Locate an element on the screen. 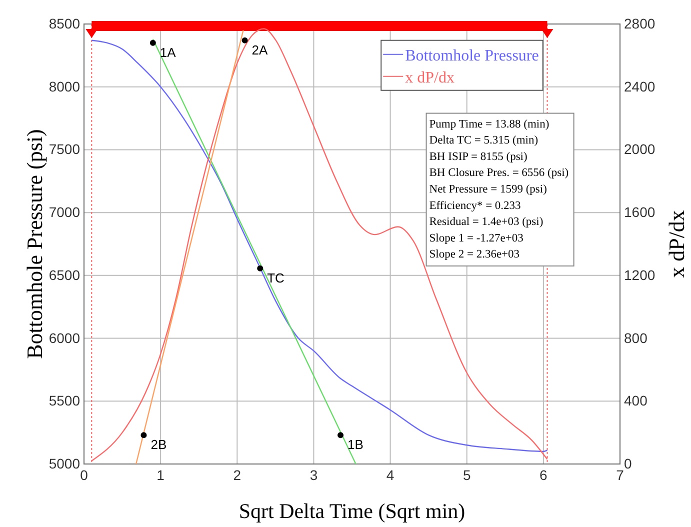 This screenshot has height=527, width=691. y-tick-label: 5000 is located at coordinates (64, 463).